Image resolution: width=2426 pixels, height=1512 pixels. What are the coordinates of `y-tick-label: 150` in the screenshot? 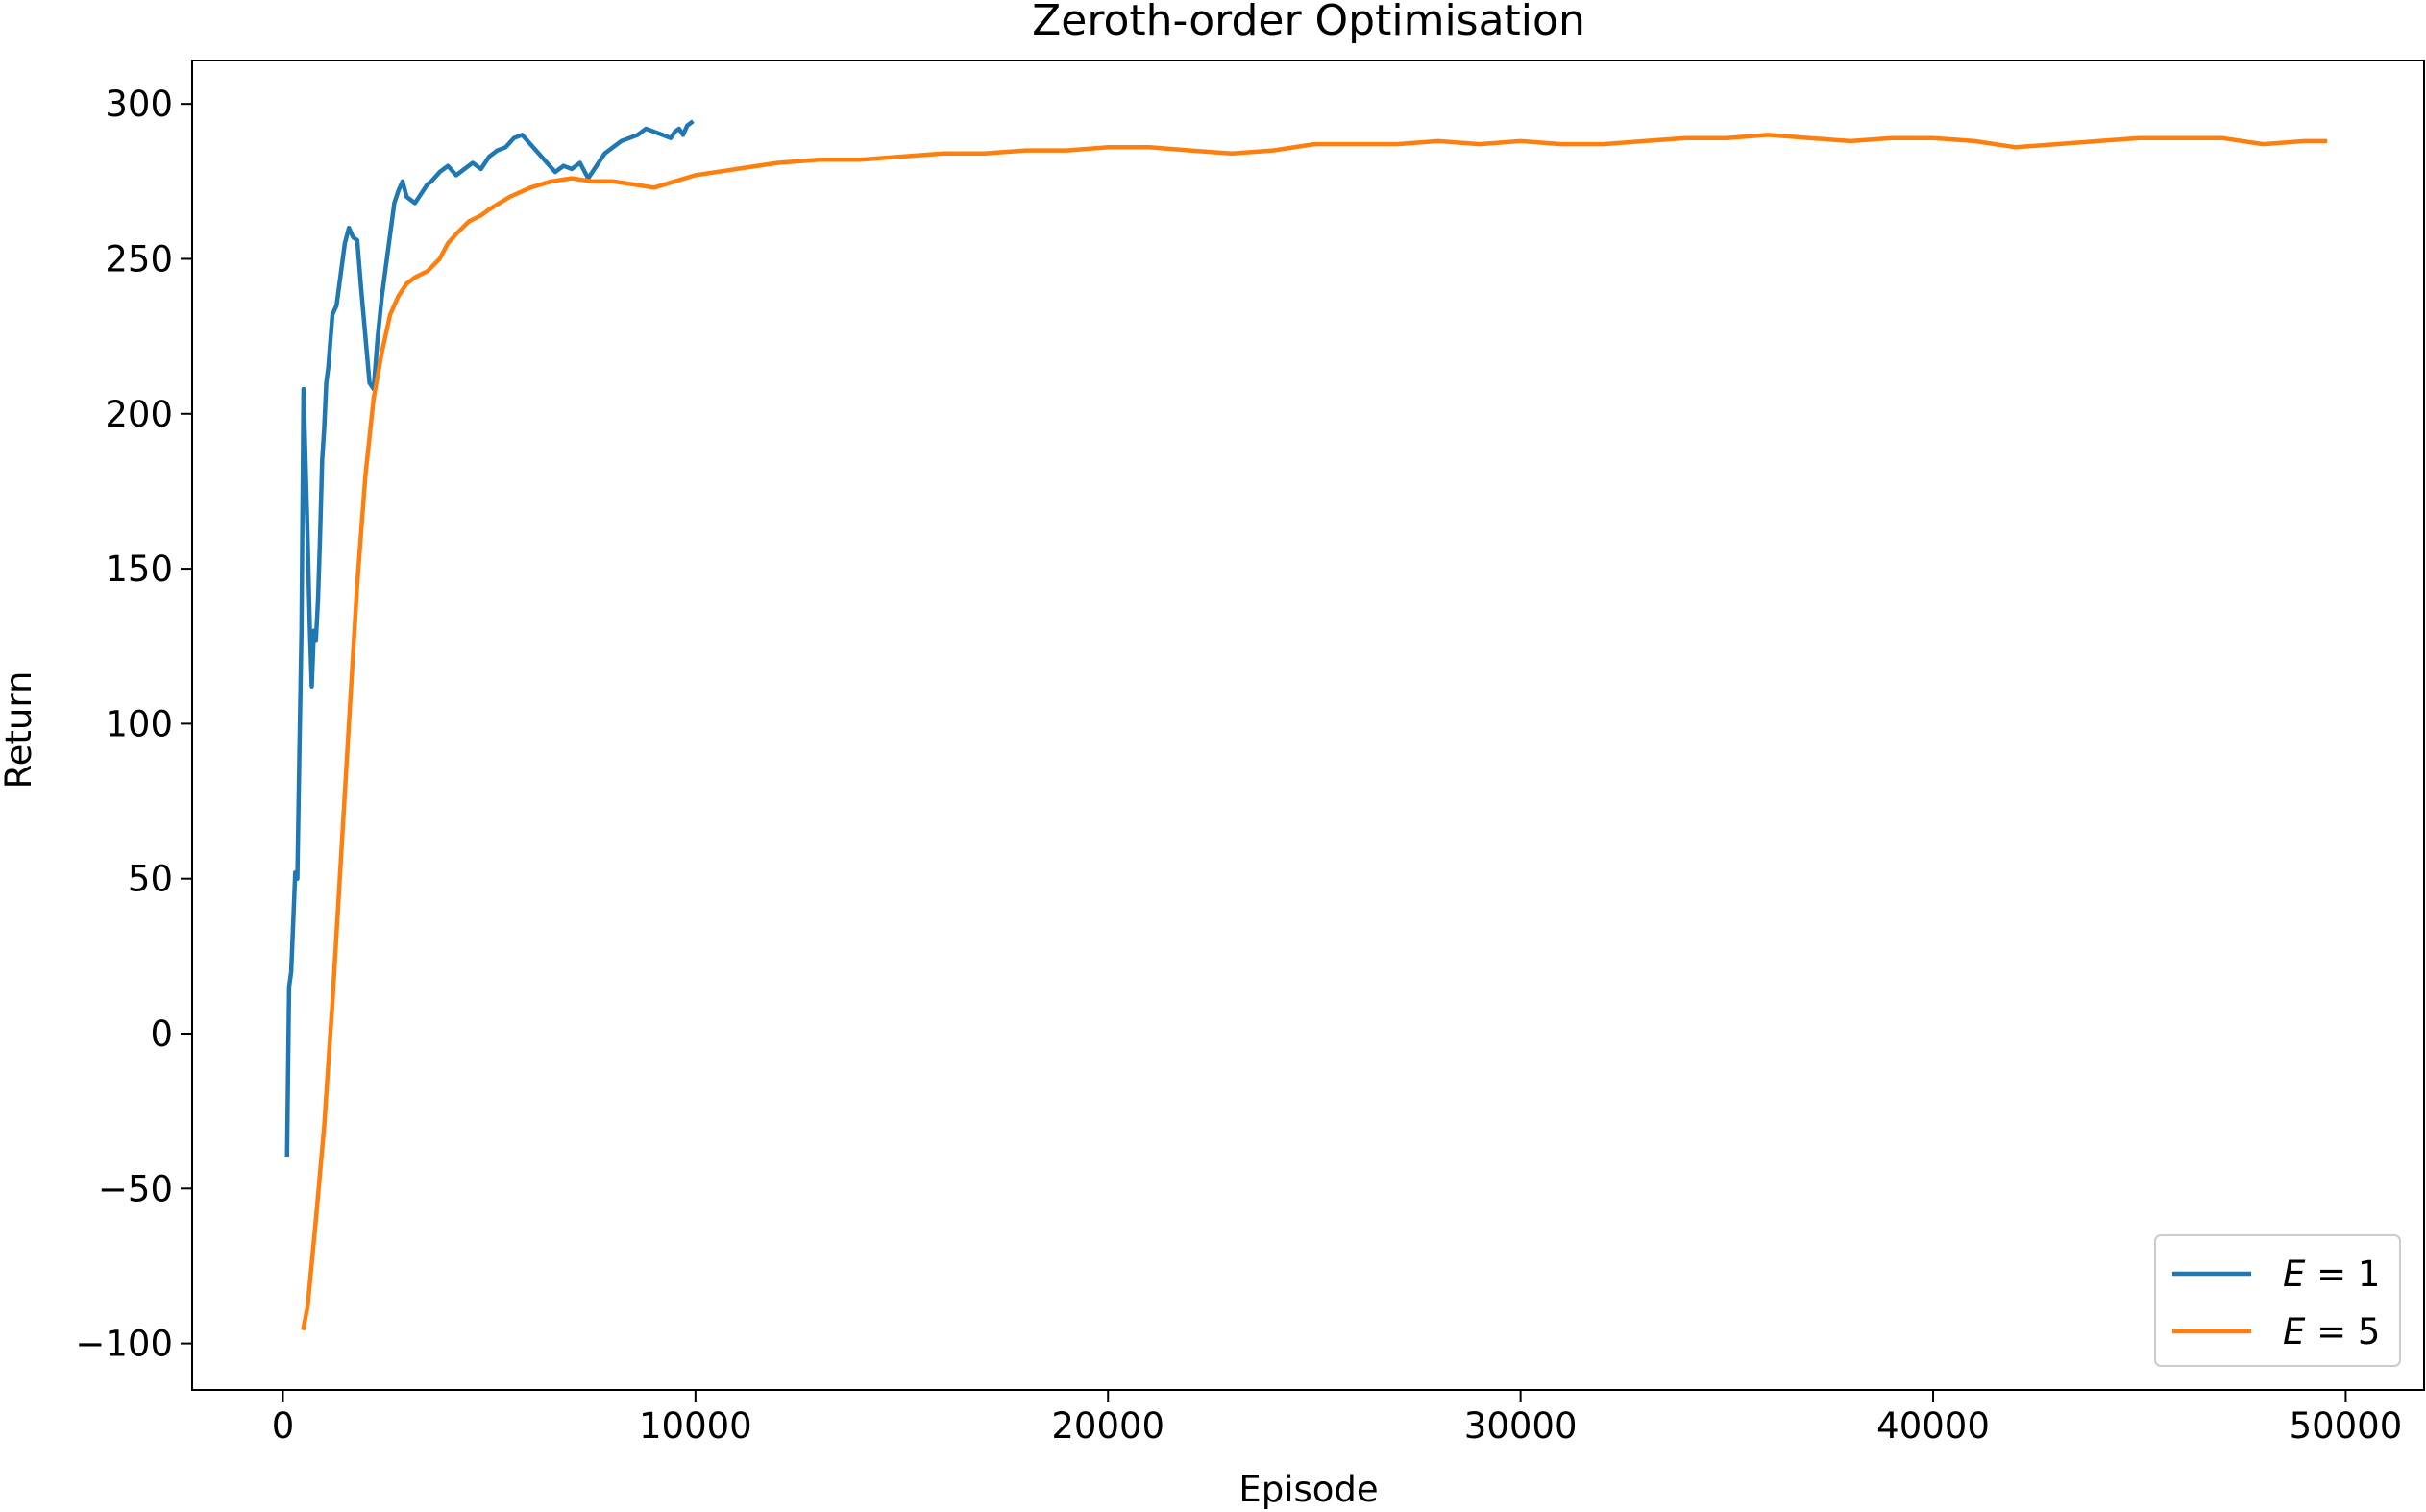 It's located at (139, 569).